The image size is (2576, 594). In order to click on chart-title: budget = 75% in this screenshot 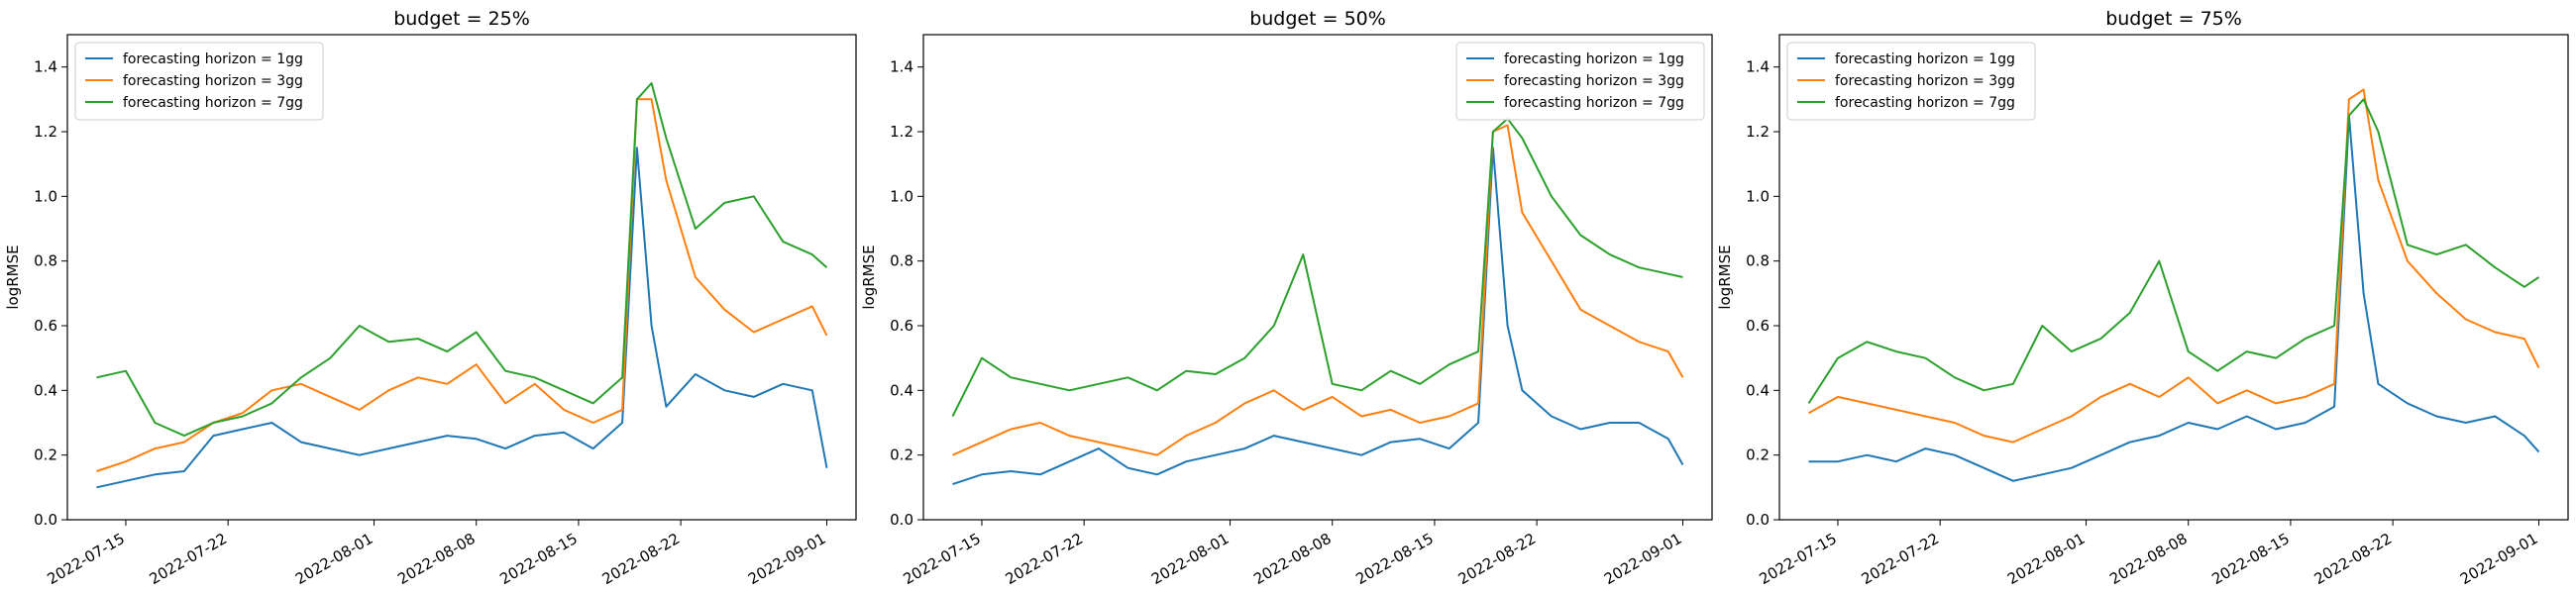, I will do `click(2173, 19)`.